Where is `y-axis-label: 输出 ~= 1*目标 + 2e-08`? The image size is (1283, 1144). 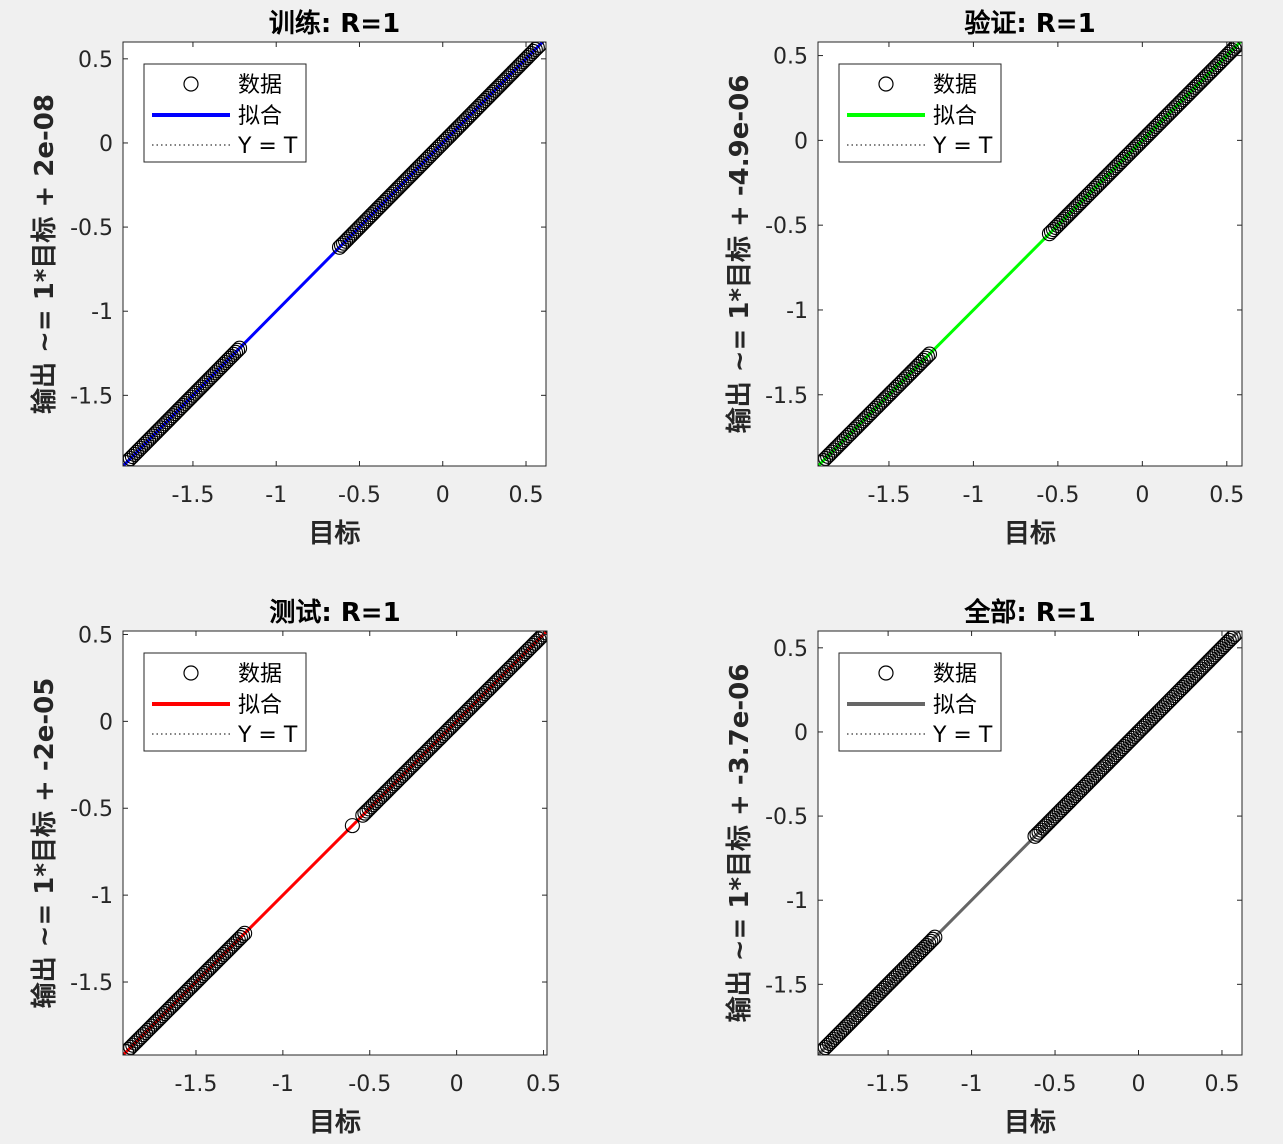 y-axis-label: 输出 ~= 1*目标 + 2e-08 is located at coordinates (44, 254).